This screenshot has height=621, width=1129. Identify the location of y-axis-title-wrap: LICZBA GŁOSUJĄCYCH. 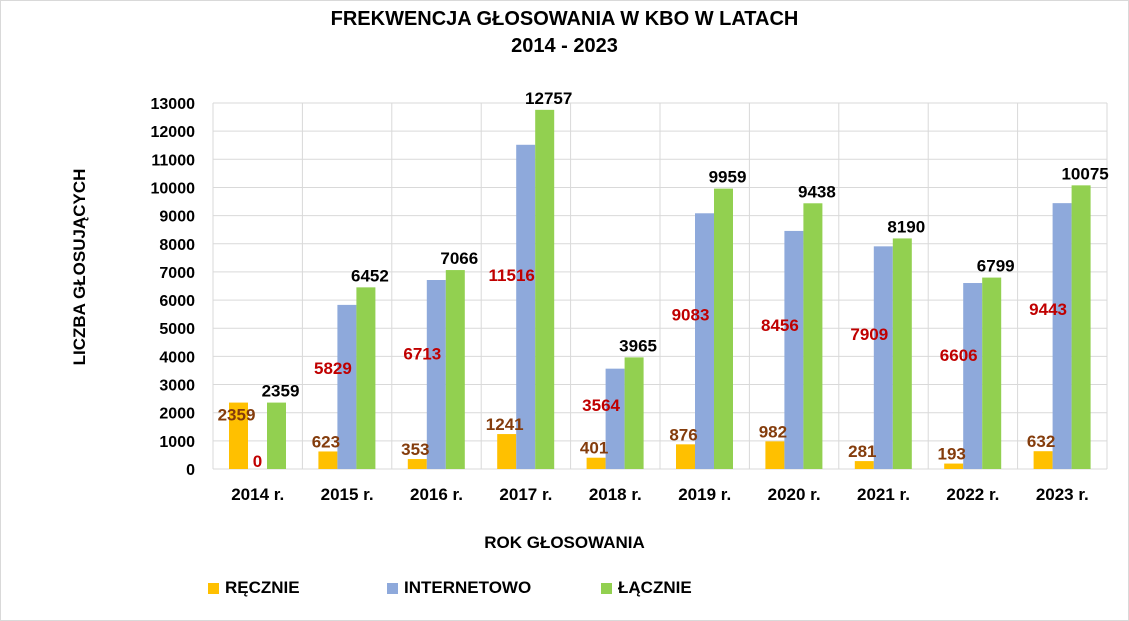
(80, 267).